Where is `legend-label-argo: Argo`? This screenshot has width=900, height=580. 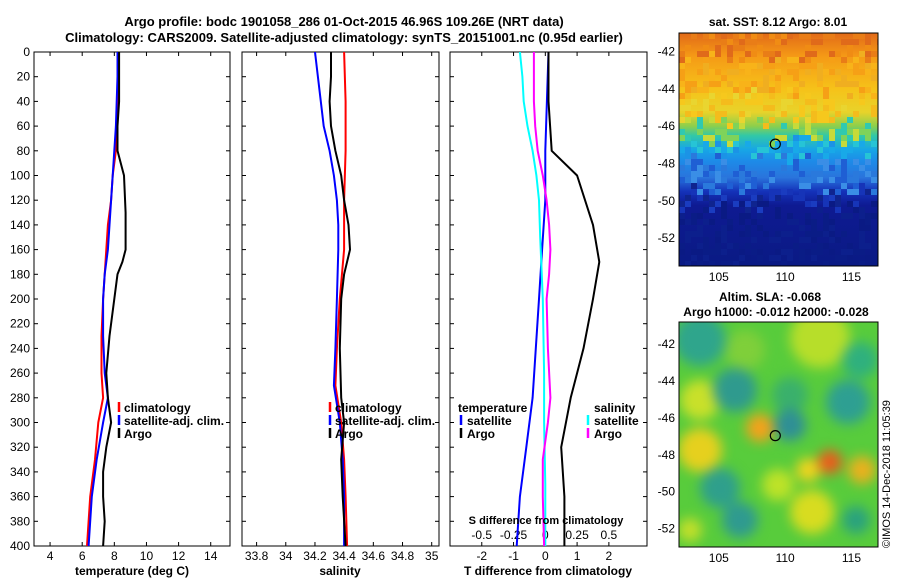 legend-label-argo: Argo is located at coordinates (138, 434).